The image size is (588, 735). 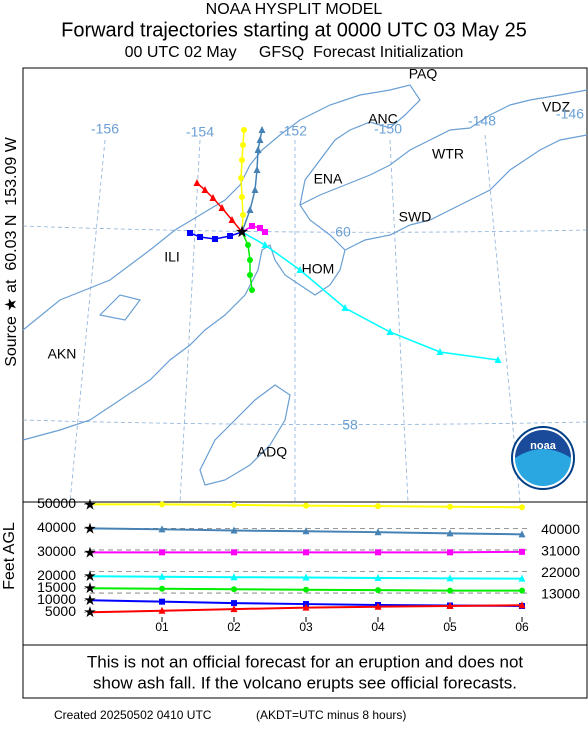 What do you see at coordinates (482, 121) in the screenshot?
I see `lon-label: -148` at bounding box center [482, 121].